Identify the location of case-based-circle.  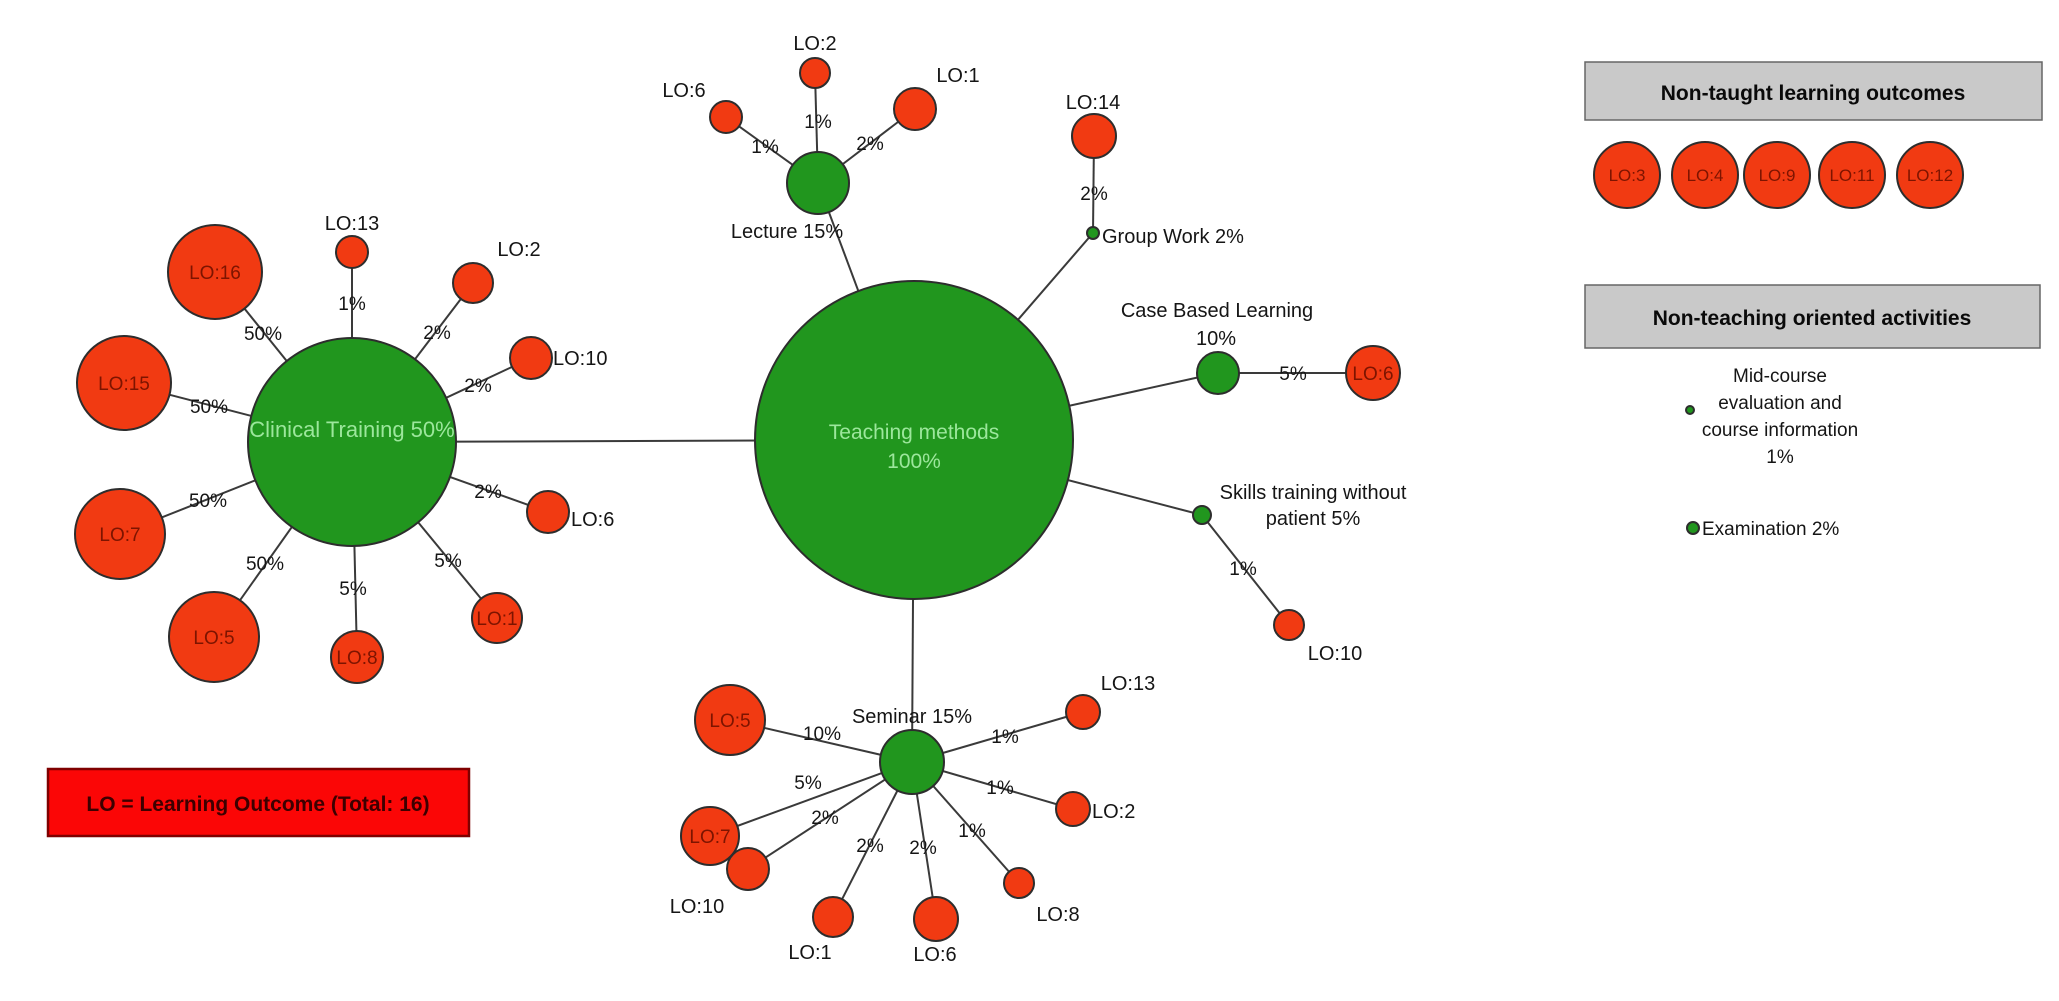
(1218, 373).